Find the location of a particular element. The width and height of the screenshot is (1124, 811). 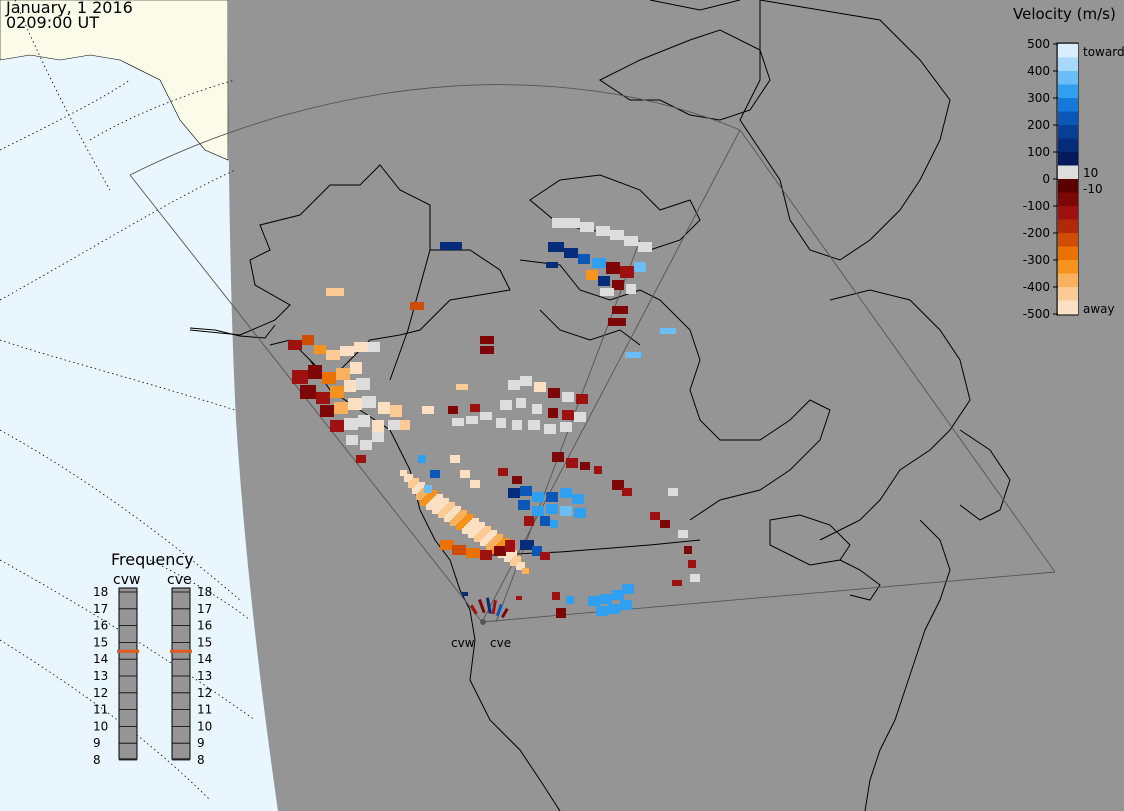

legend-toward-label: toward is located at coordinates (1103, 52).